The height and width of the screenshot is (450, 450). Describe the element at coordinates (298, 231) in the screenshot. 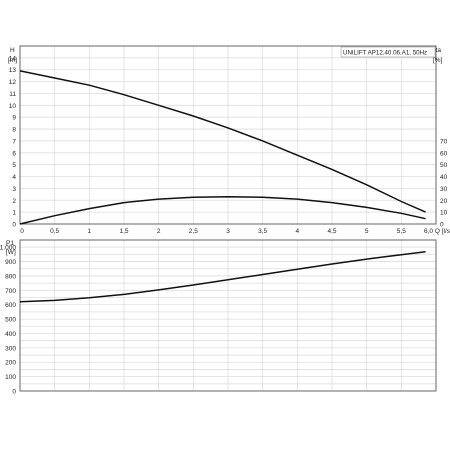

I see `x-tick-label: 4` at that location.